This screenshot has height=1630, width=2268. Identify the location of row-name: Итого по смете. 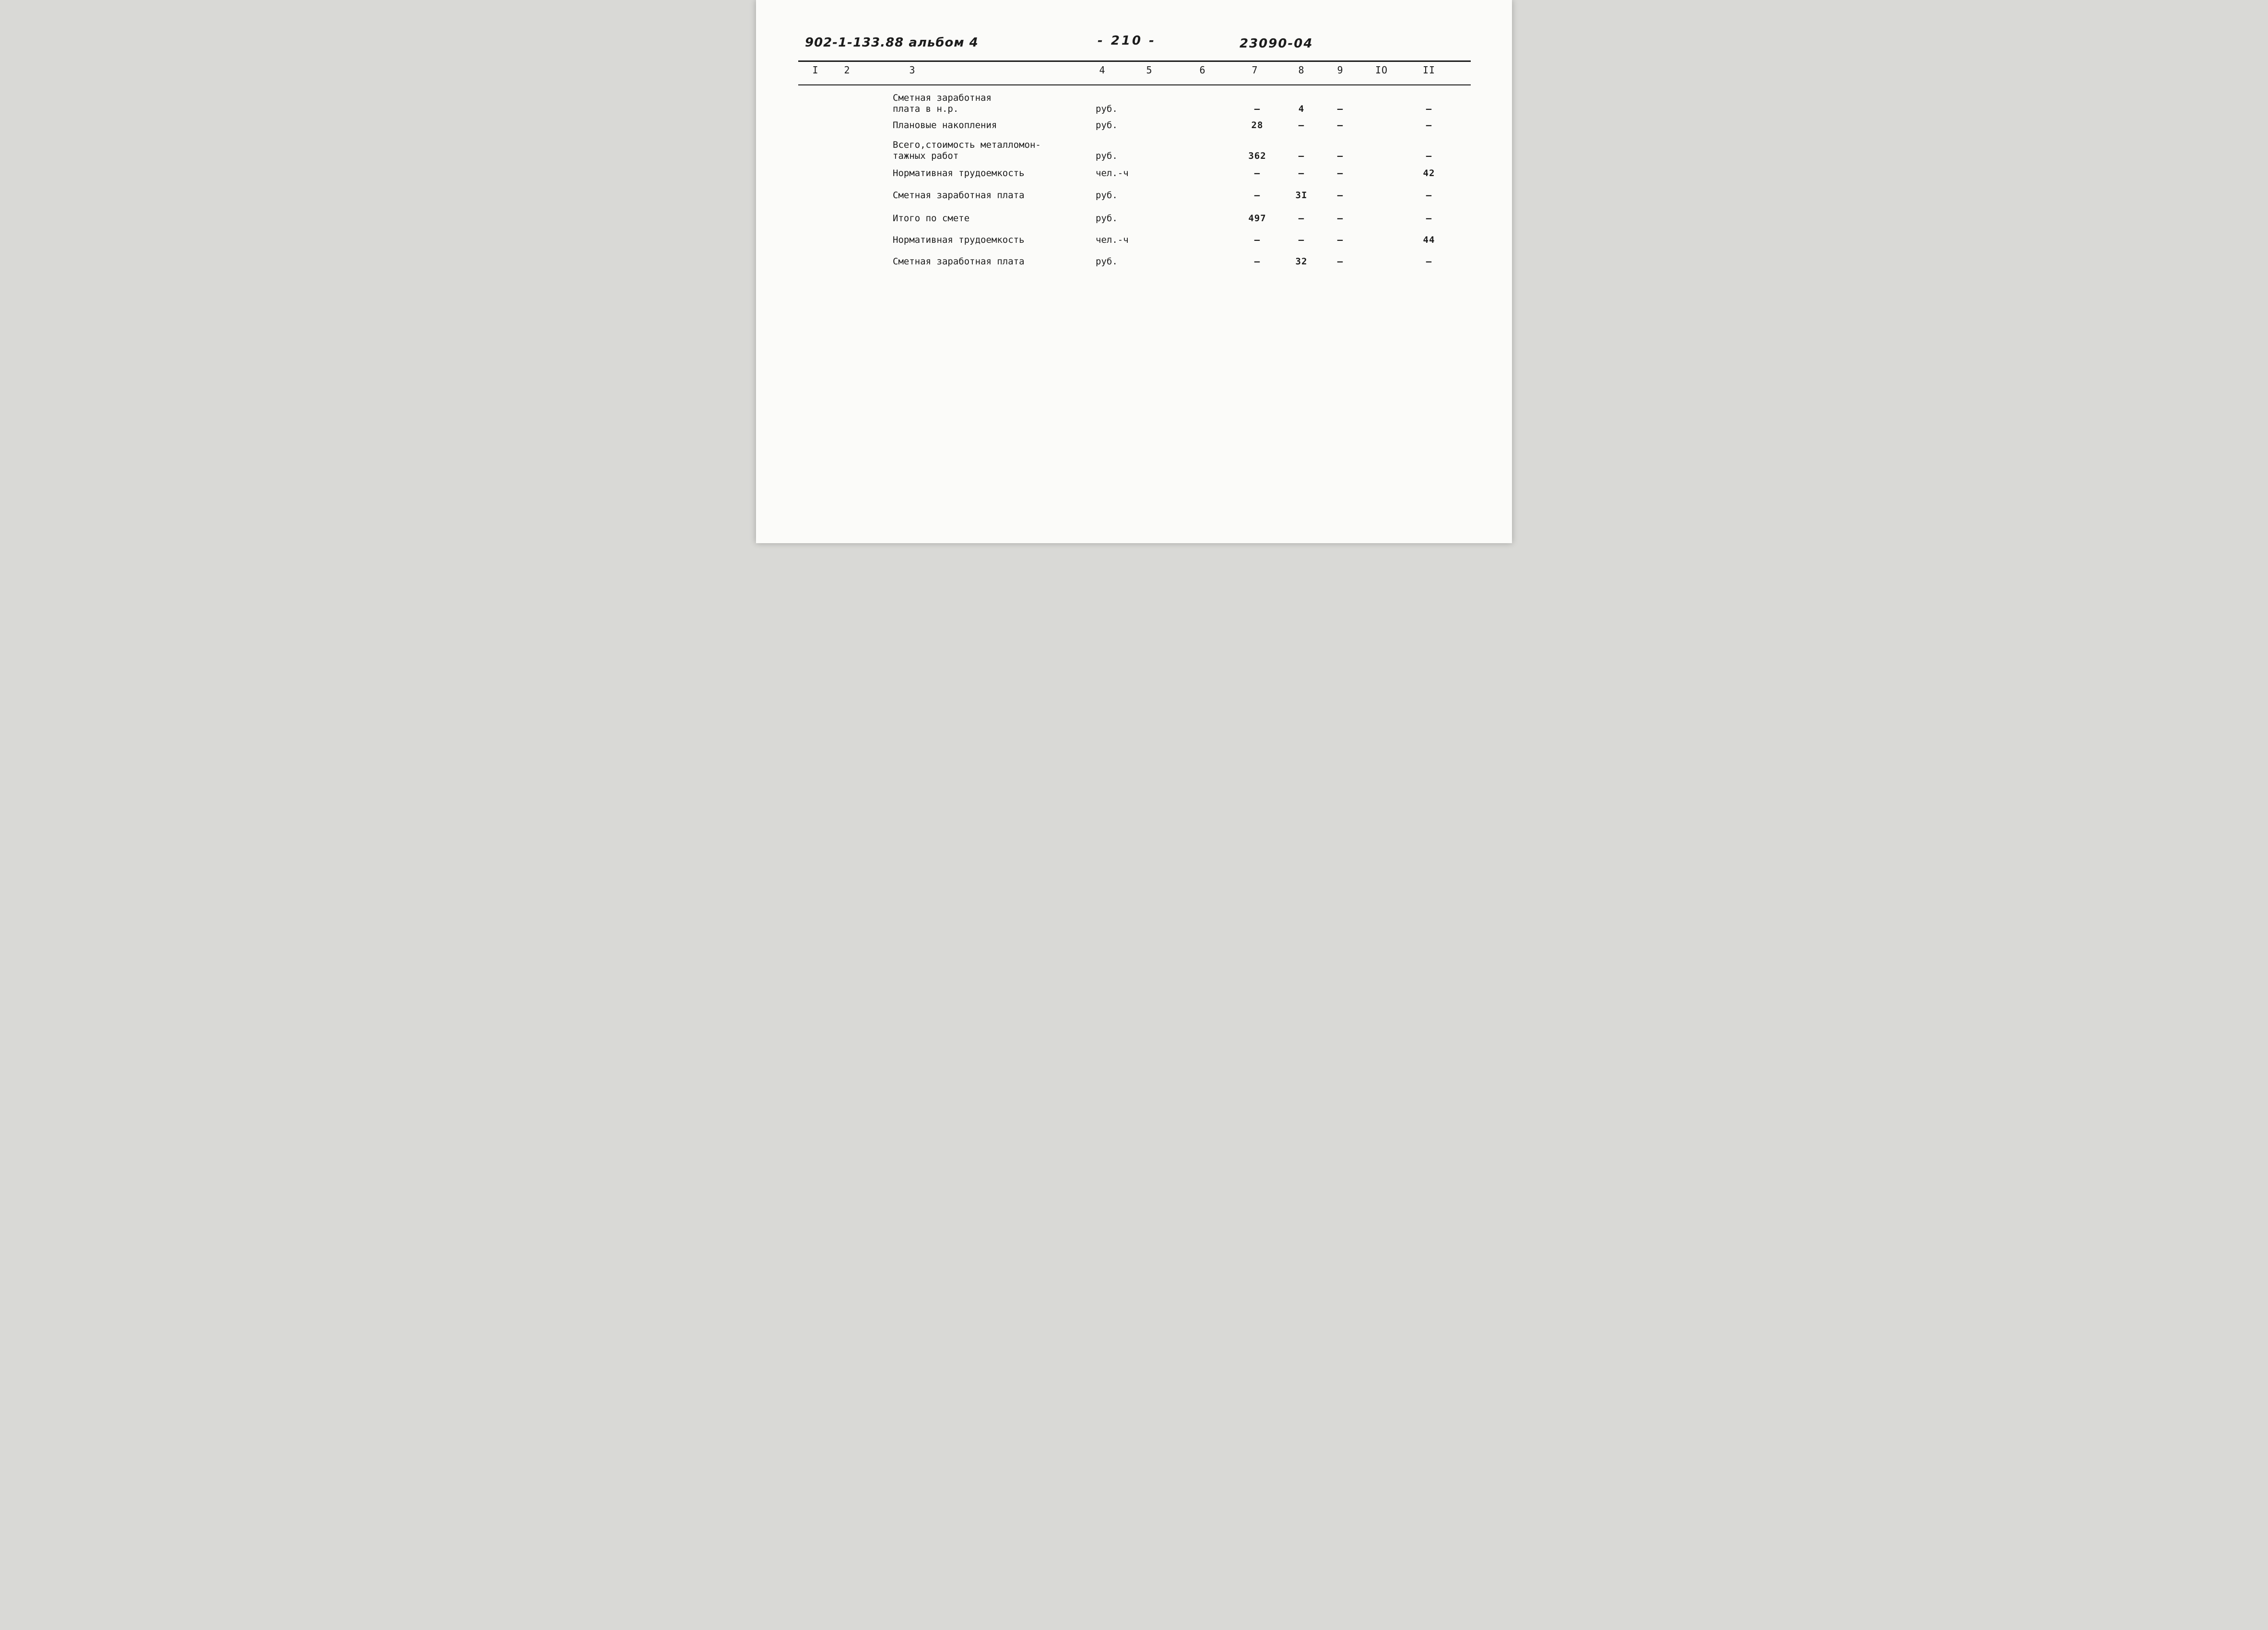
(931, 218).